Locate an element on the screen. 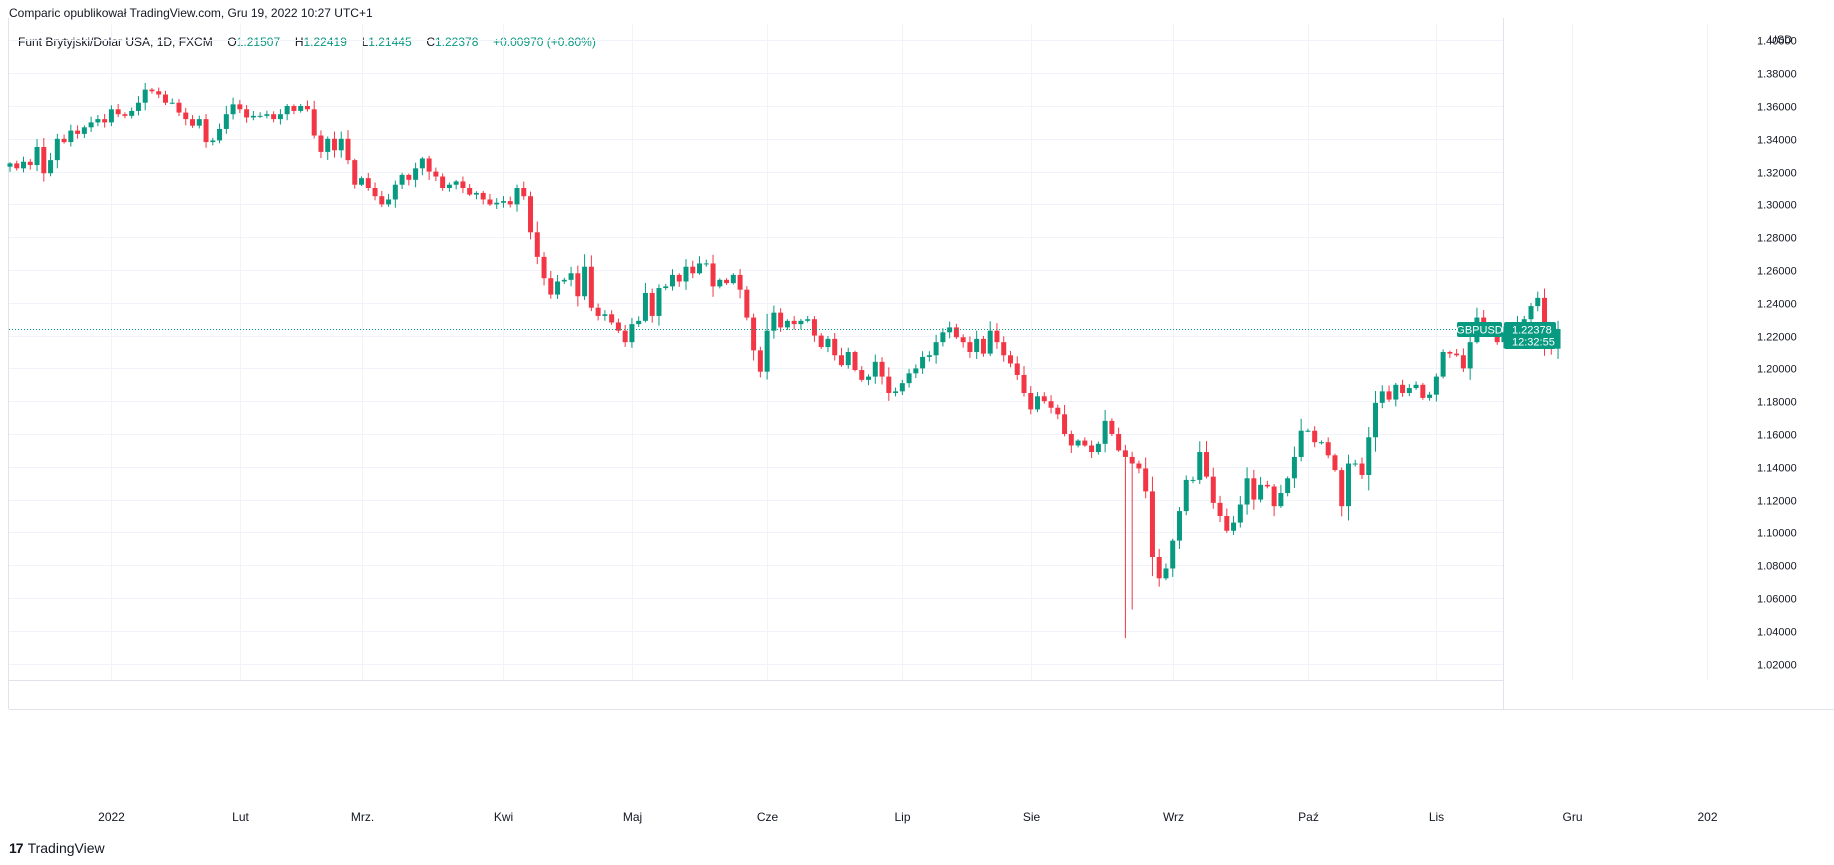  open-label: O is located at coordinates (232, 42).